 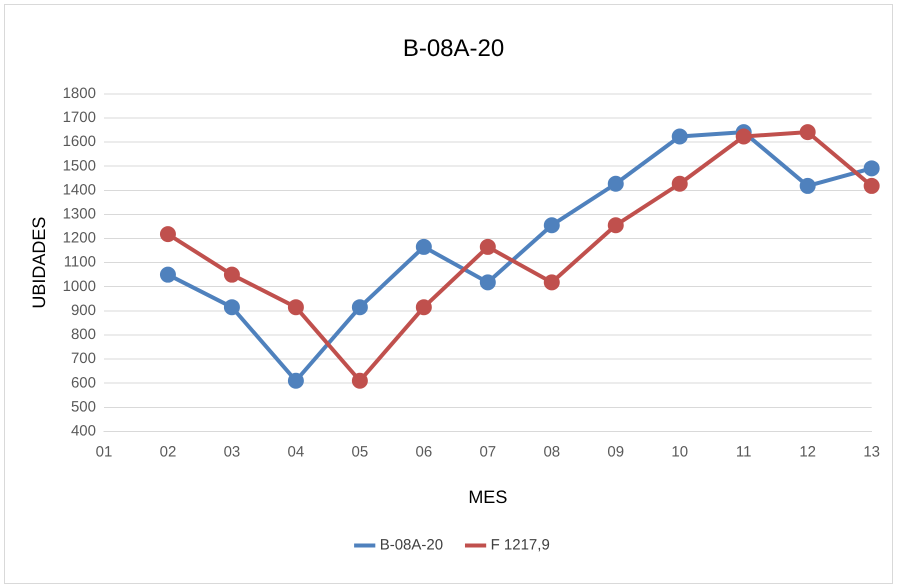 I want to click on x-tick-label: 04, so click(x=296, y=452).